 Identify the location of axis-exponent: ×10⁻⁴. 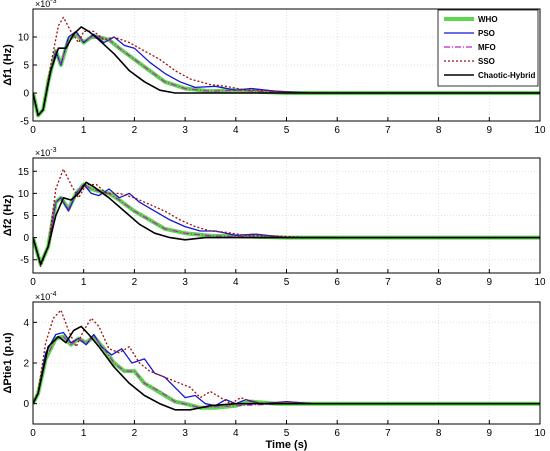
(46, 296).